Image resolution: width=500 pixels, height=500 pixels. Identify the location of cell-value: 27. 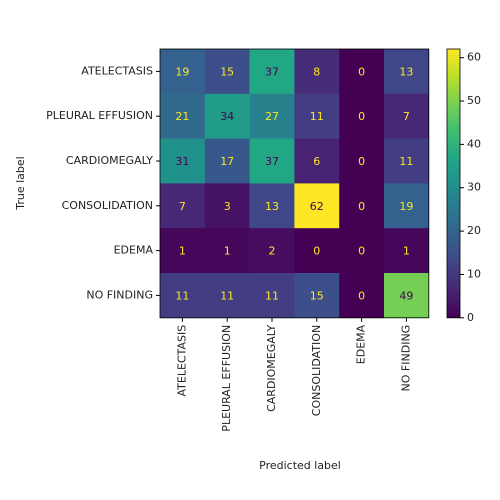
(272, 116).